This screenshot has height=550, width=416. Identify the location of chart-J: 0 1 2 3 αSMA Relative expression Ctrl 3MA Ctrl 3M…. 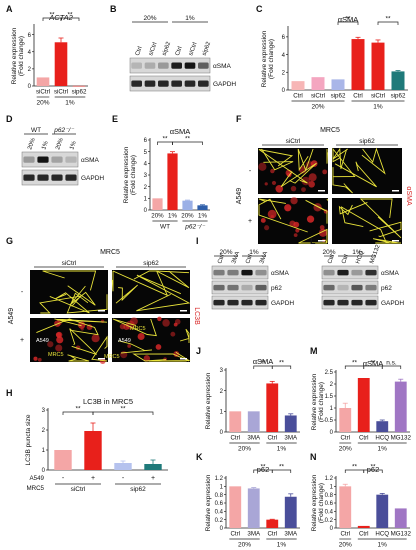
(252, 405).